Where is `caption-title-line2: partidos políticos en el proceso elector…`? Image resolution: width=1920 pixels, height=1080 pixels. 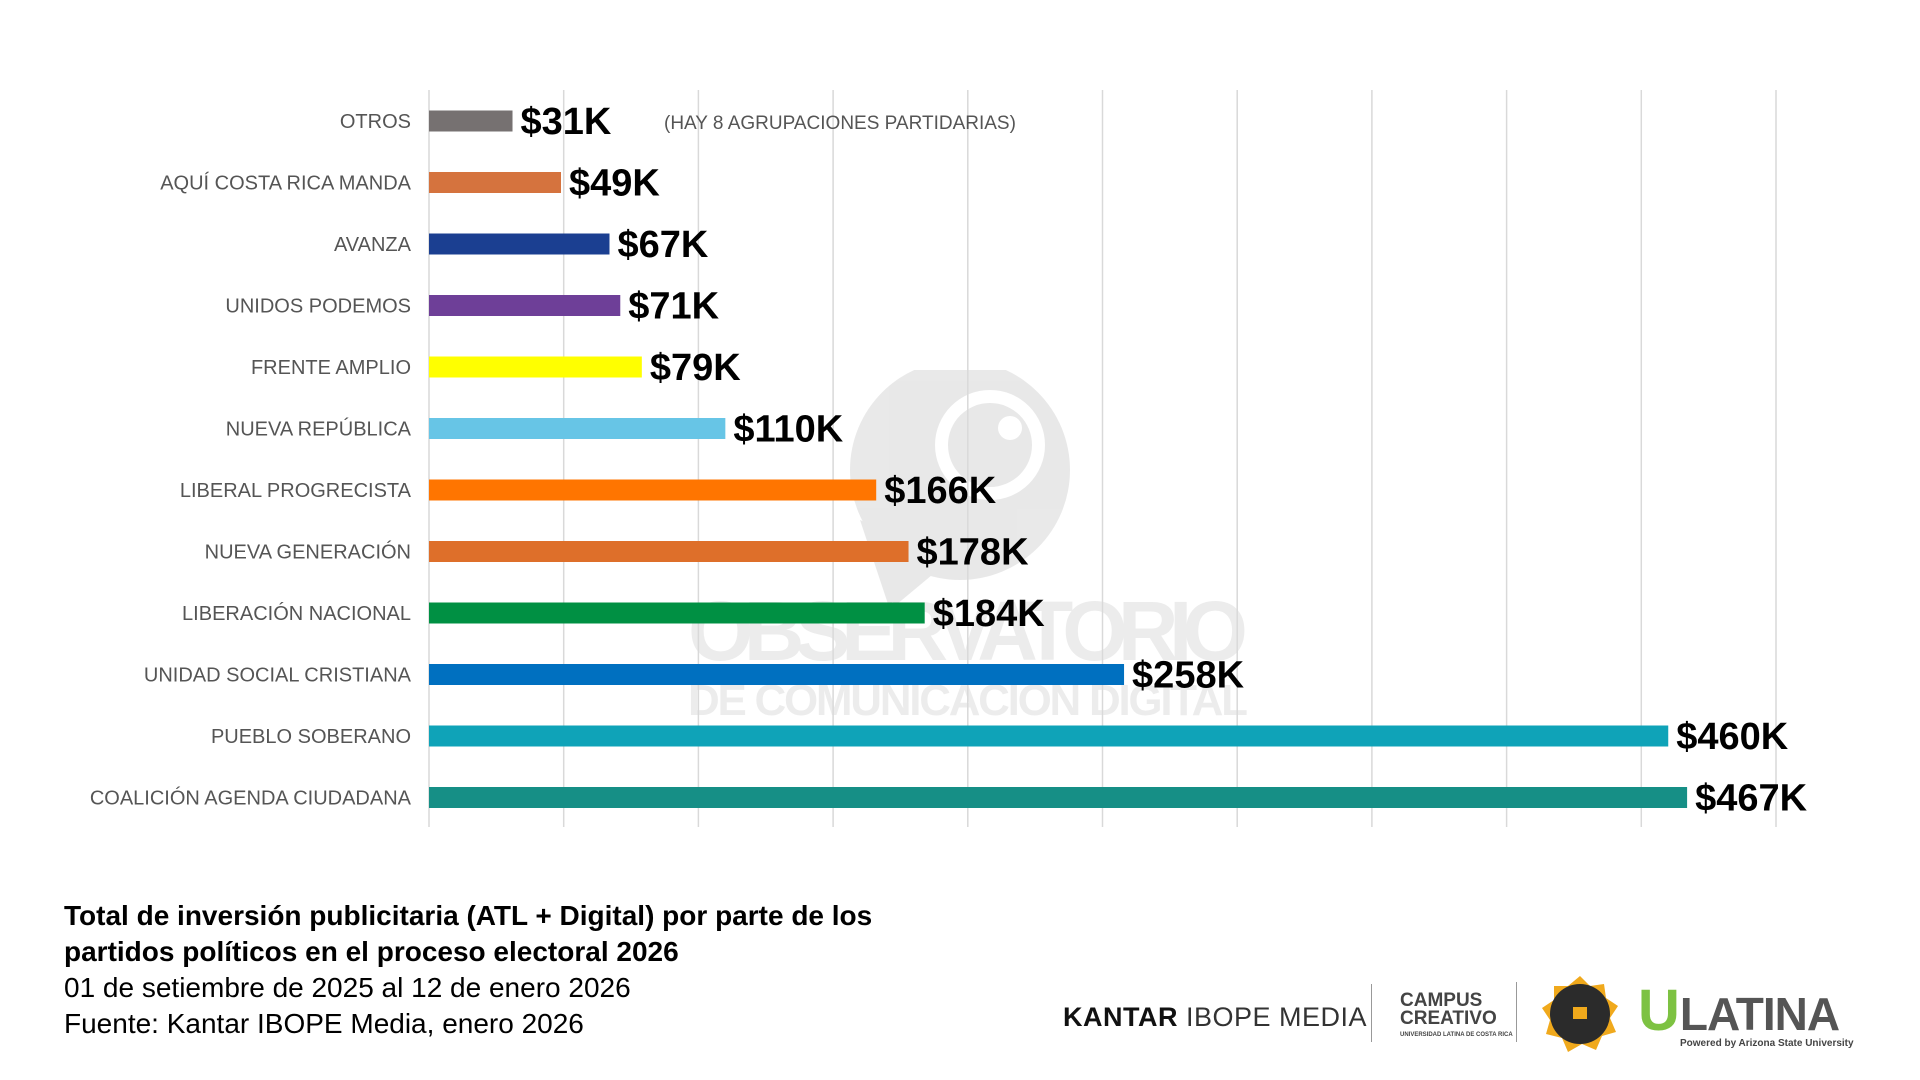 caption-title-line2: partidos políticos en el proceso elector… is located at coordinates (371, 951).